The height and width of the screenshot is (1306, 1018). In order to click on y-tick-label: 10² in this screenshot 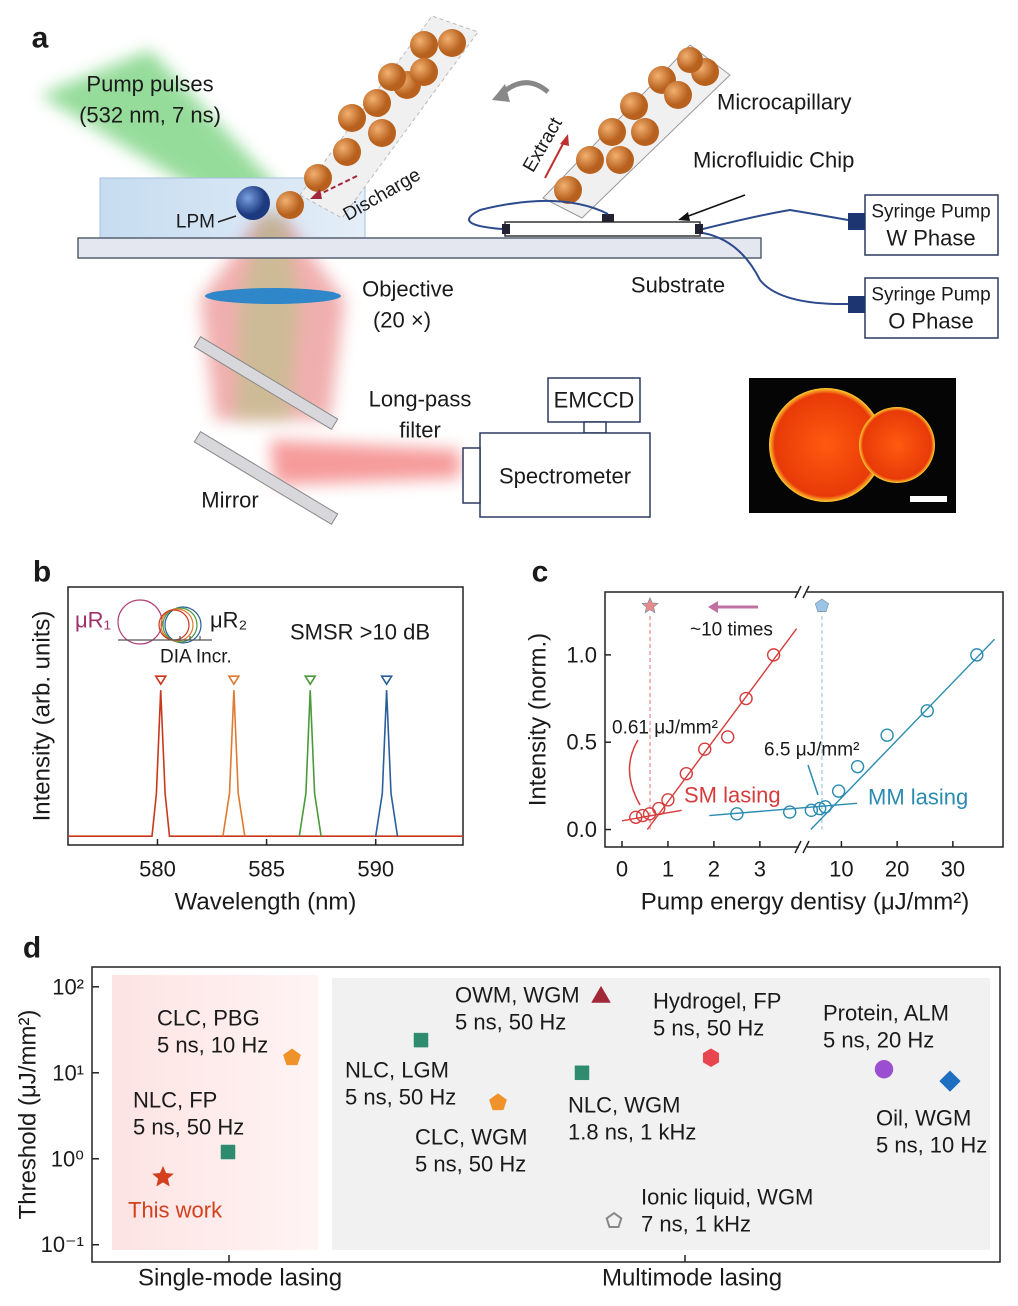, I will do `click(68, 986)`.